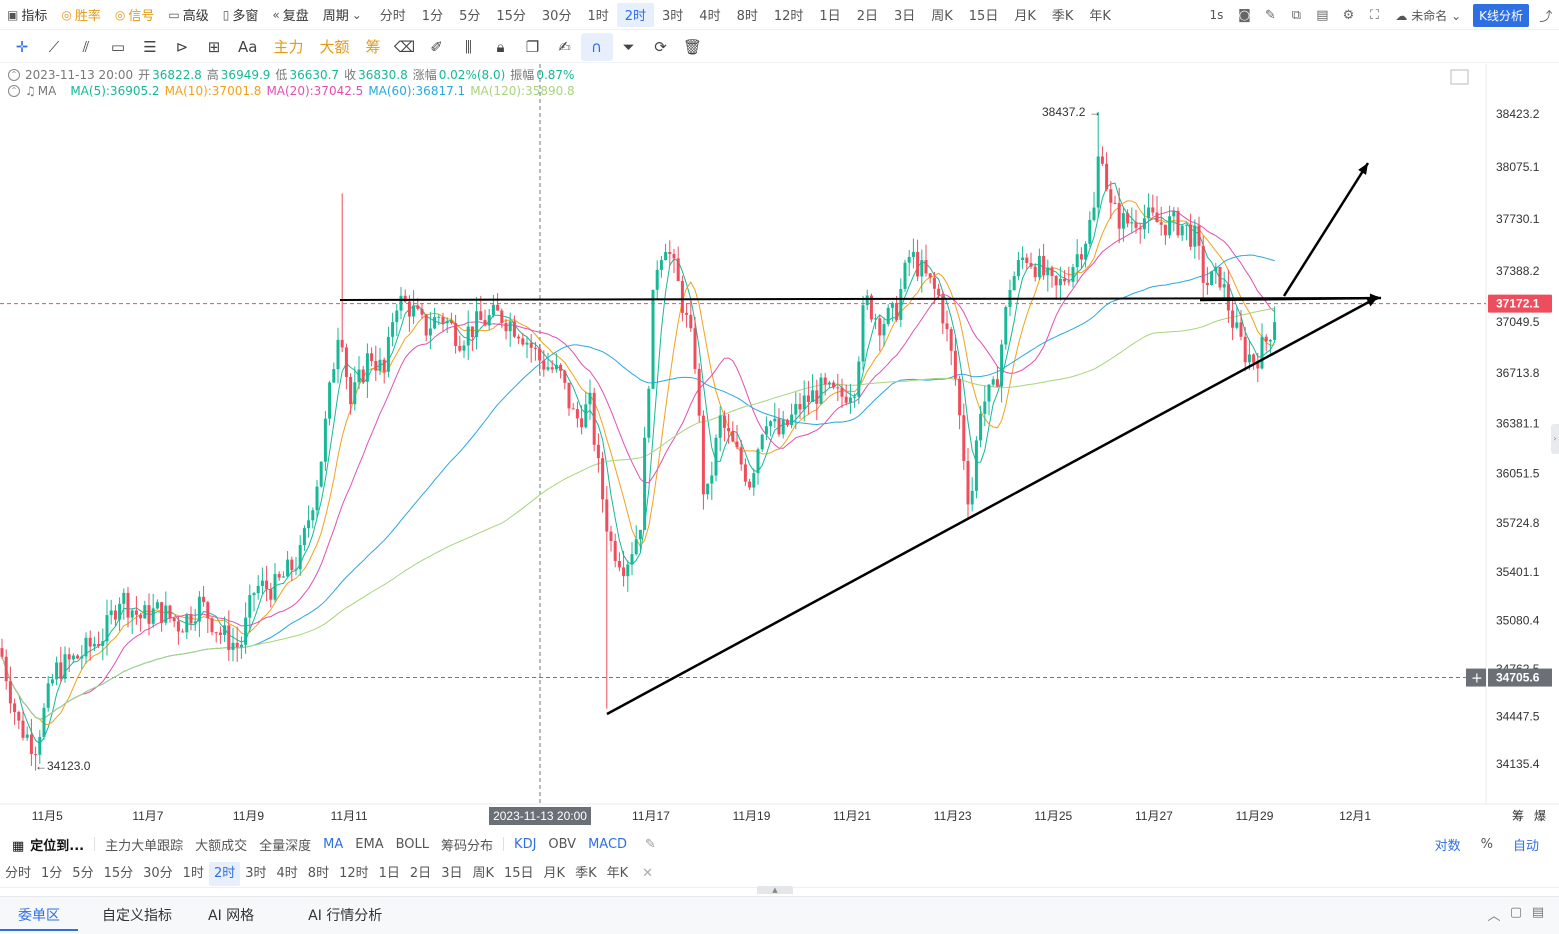 The height and width of the screenshot is (934, 1559). What do you see at coordinates (412, 844) in the screenshot?
I see `indicator-boll: BOLL` at bounding box center [412, 844].